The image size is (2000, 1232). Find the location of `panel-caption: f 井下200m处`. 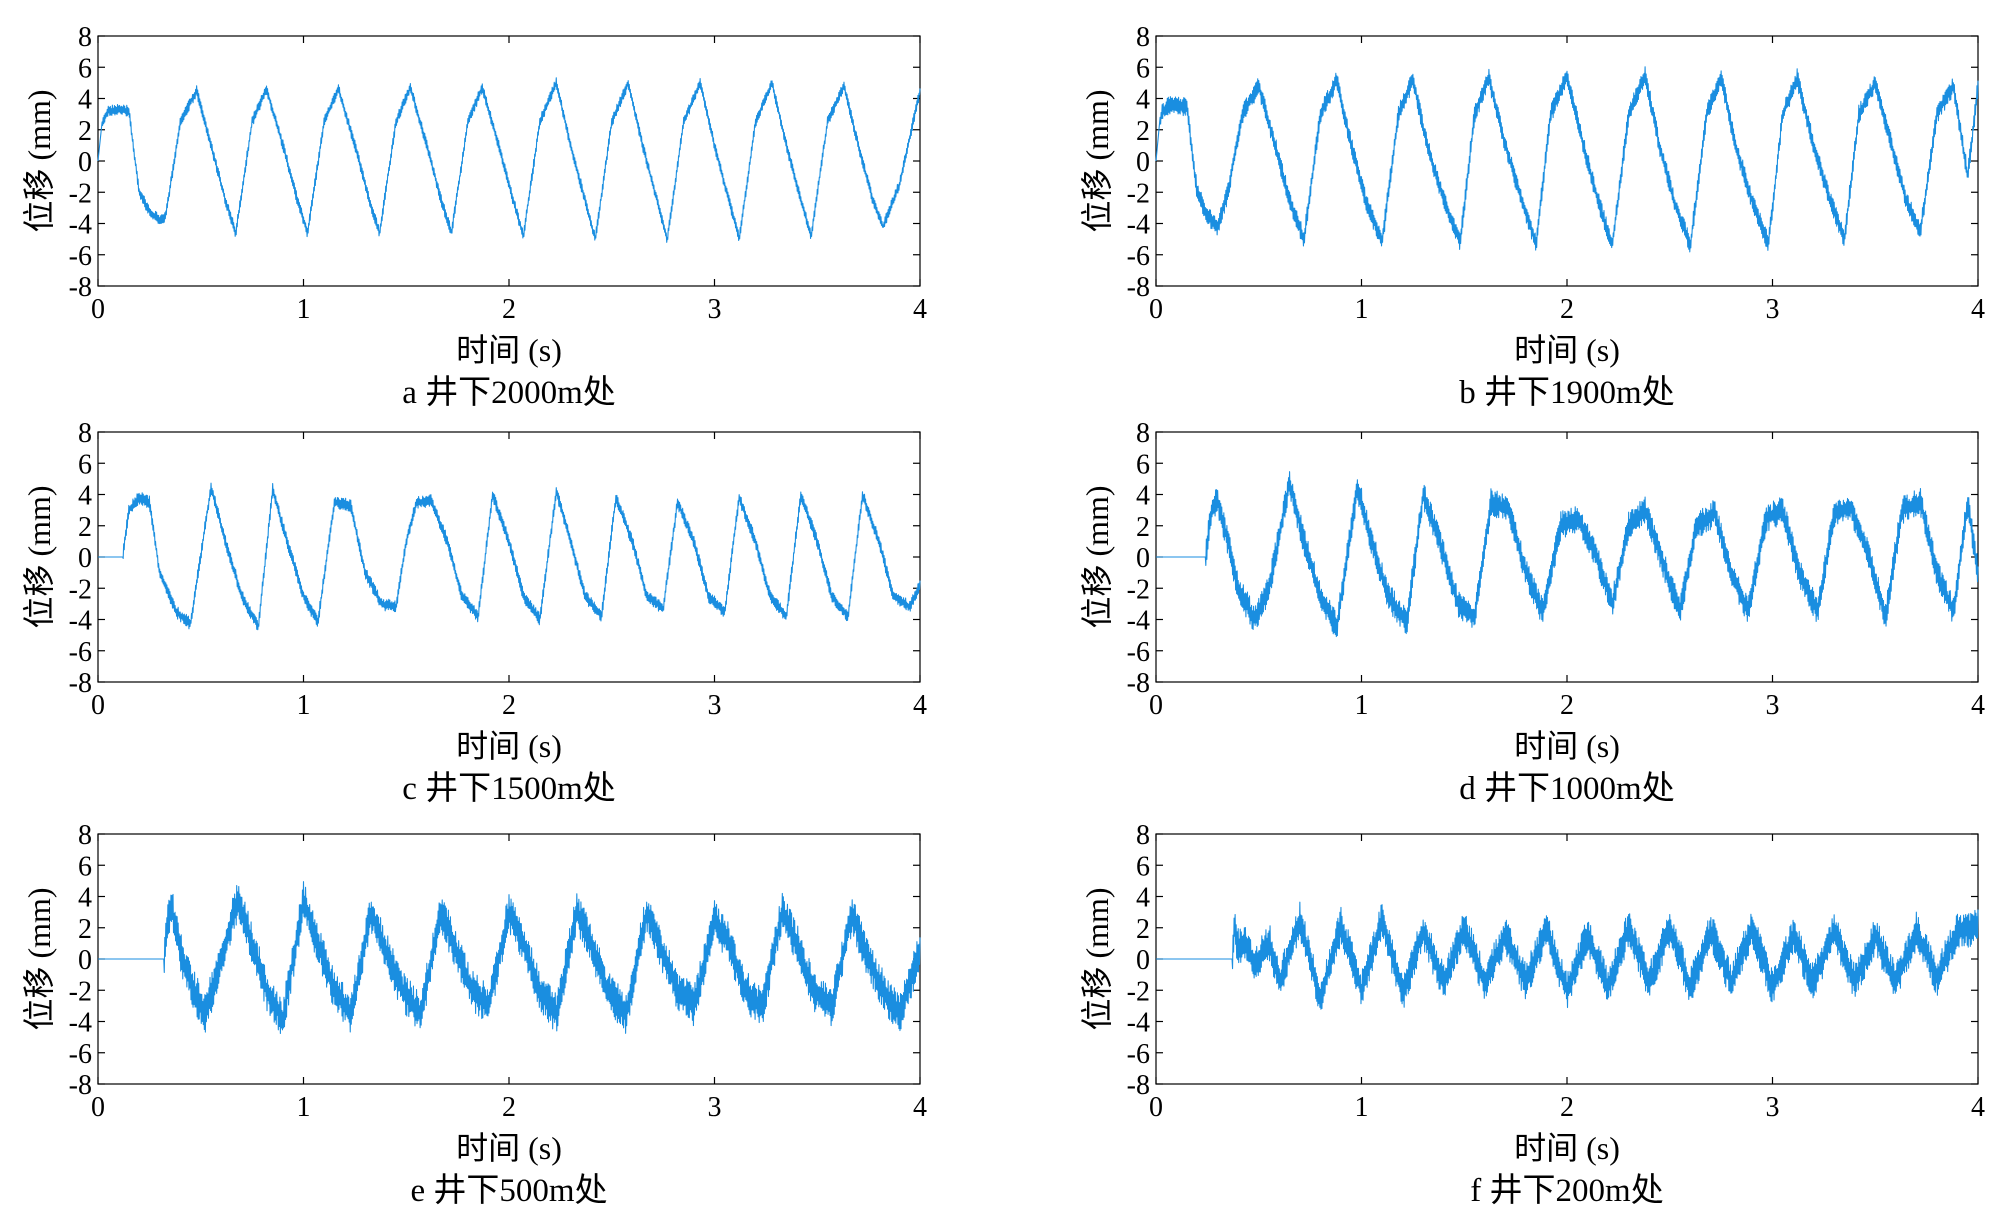

panel-caption: f 井下200m处 is located at coordinates (1566, 1190).